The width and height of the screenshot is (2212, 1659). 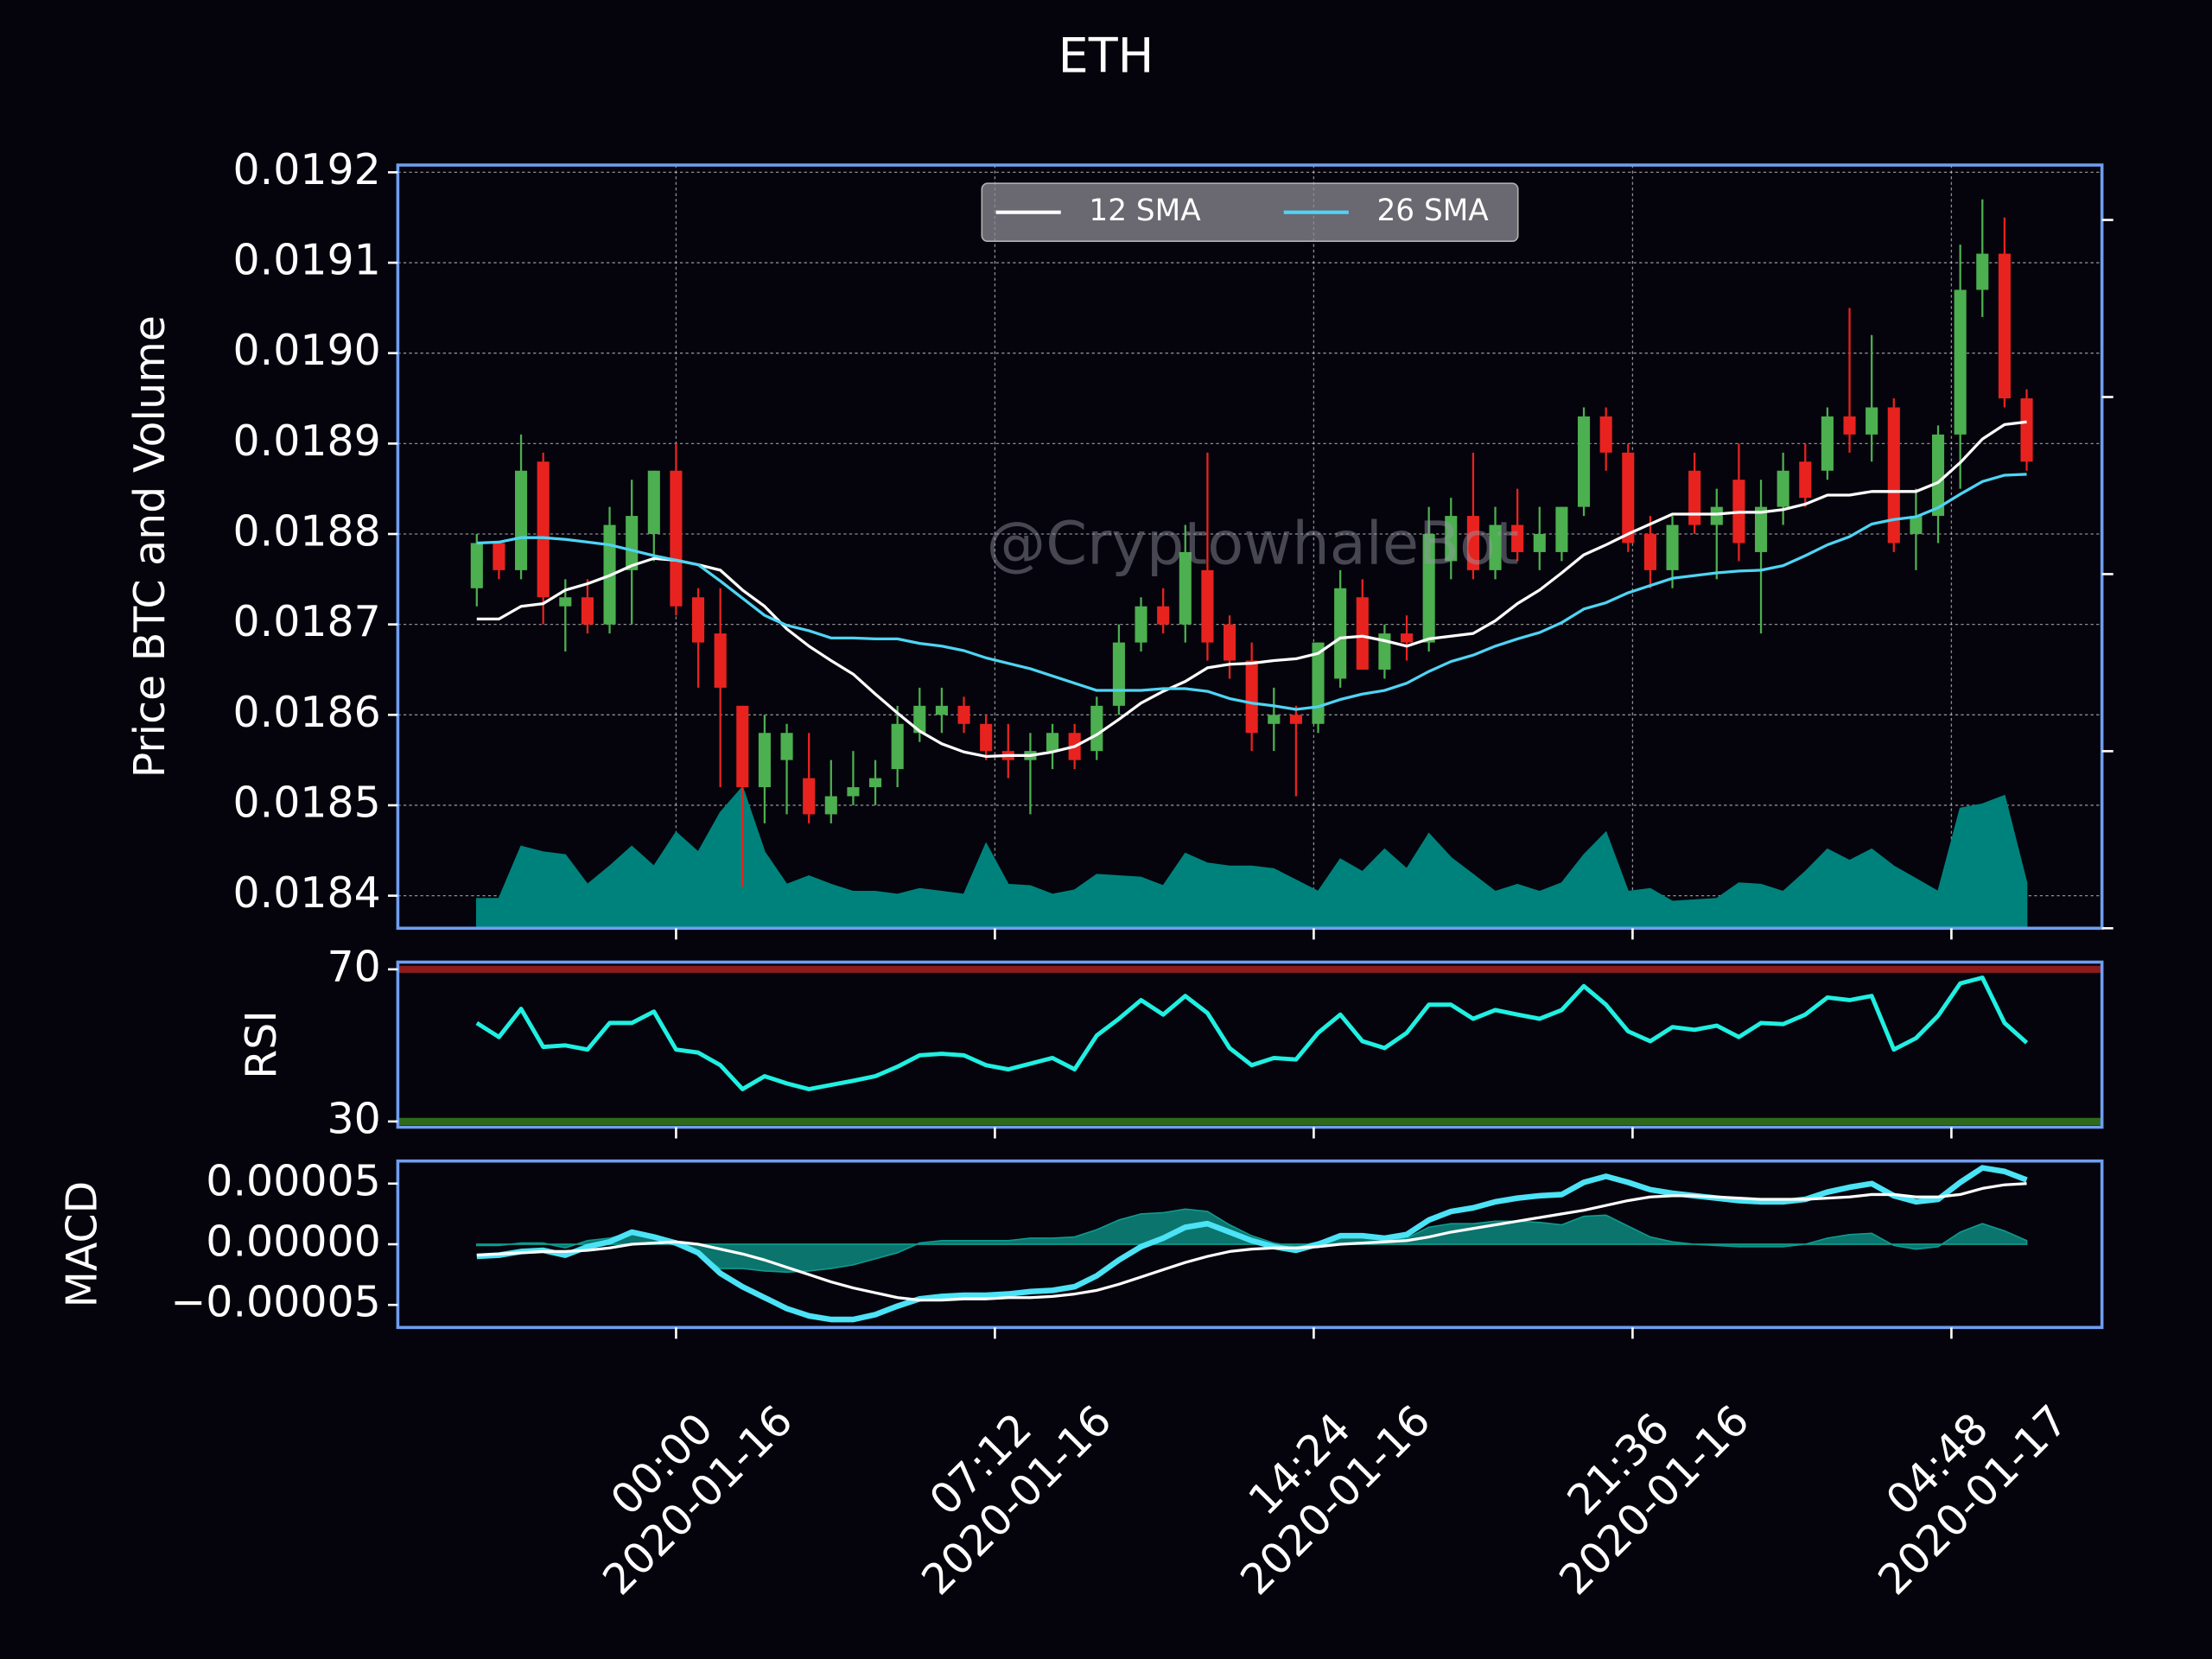 What do you see at coordinates (1106, 57) in the screenshot?
I see `chart-title: ETH` at bounding box center [1106, 57].